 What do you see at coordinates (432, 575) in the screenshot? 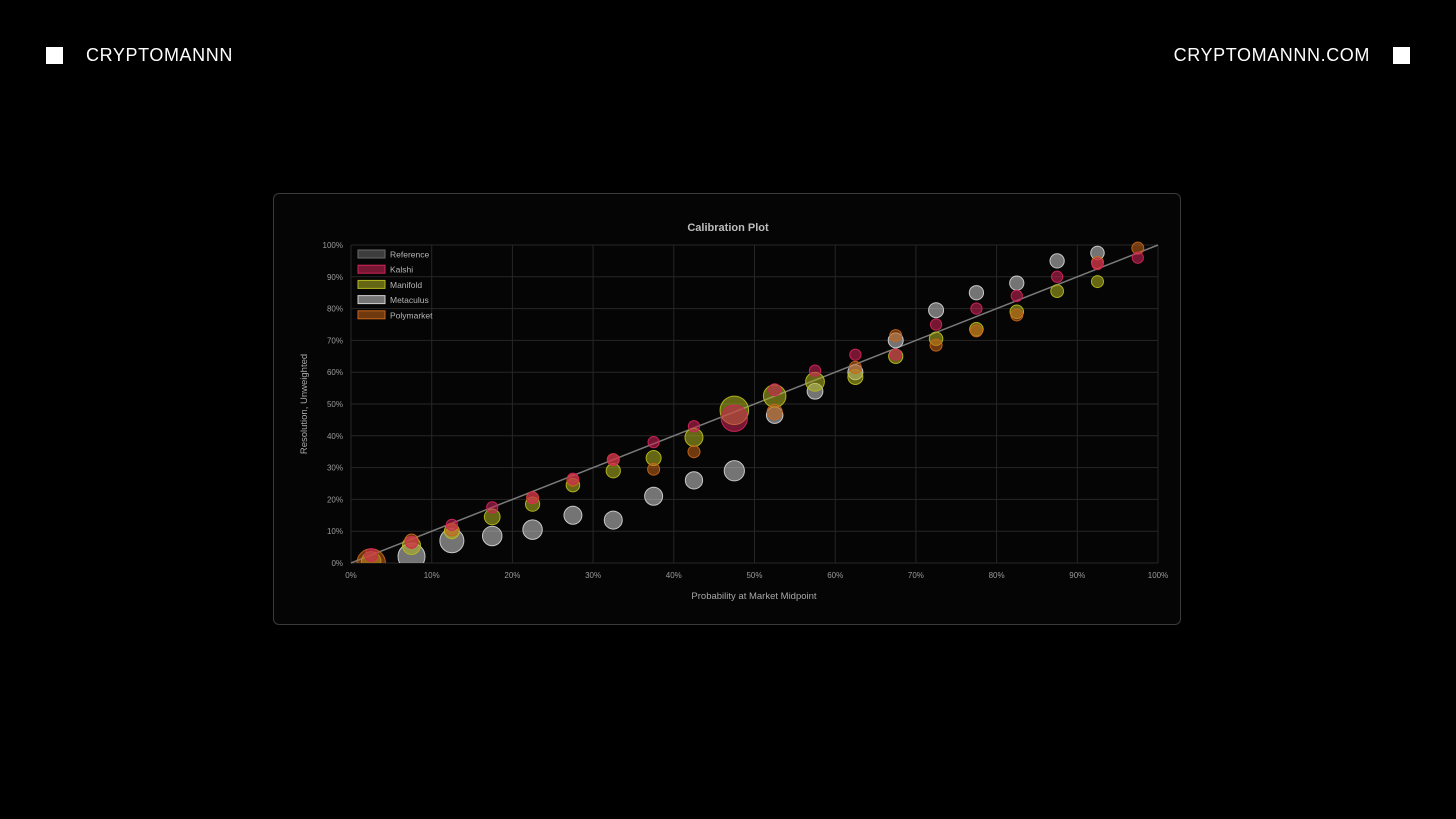
I see `x-tick-label: 10%` at bounding box center [432, 575].